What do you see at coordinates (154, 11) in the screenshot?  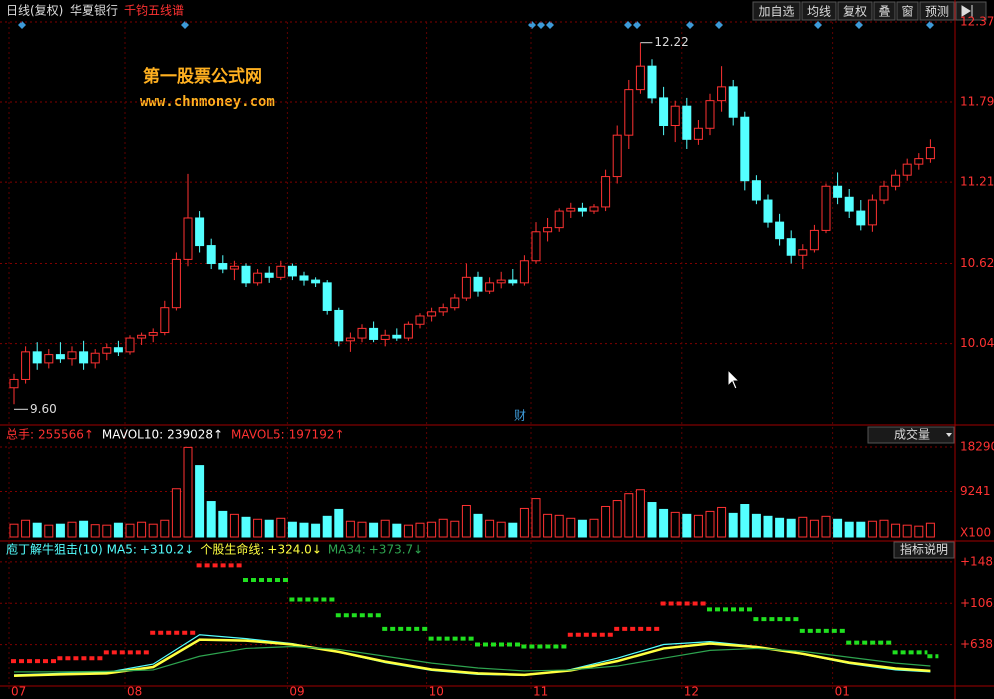 I see `indicator-name: 千钧五线谱` at bounding box center [154, 11].